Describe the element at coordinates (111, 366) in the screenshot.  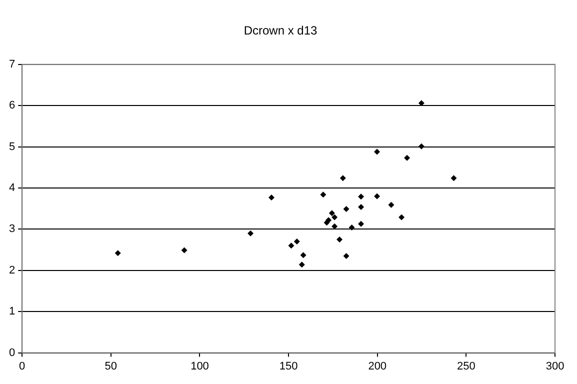
I see `x-tick-label: 50` at that location.